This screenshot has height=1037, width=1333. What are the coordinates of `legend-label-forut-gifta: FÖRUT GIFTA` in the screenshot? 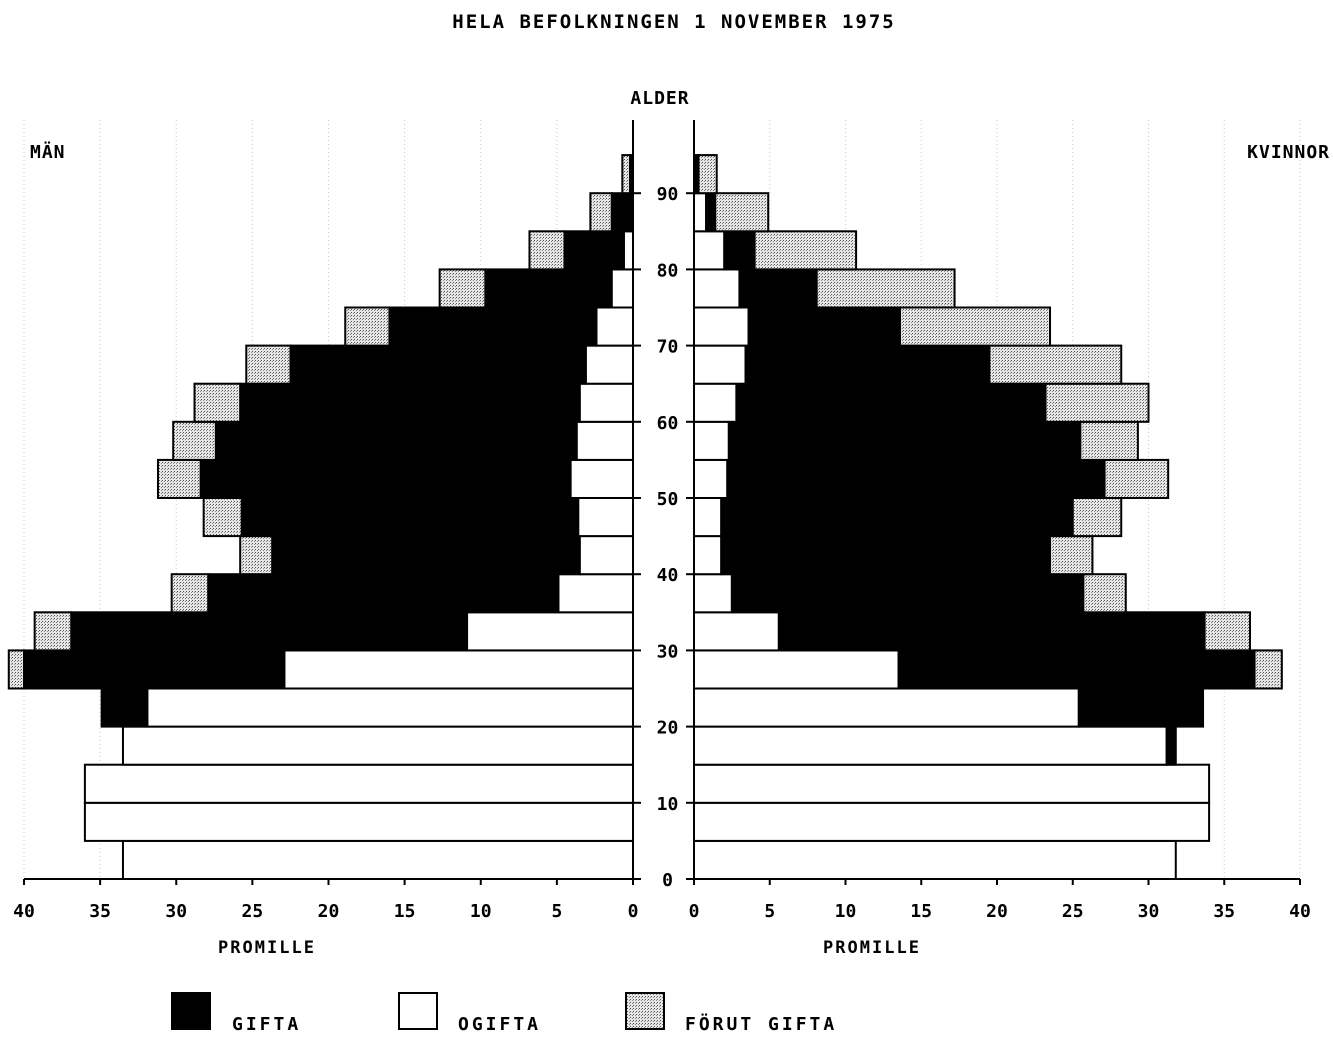 It's located at (761, 1024).